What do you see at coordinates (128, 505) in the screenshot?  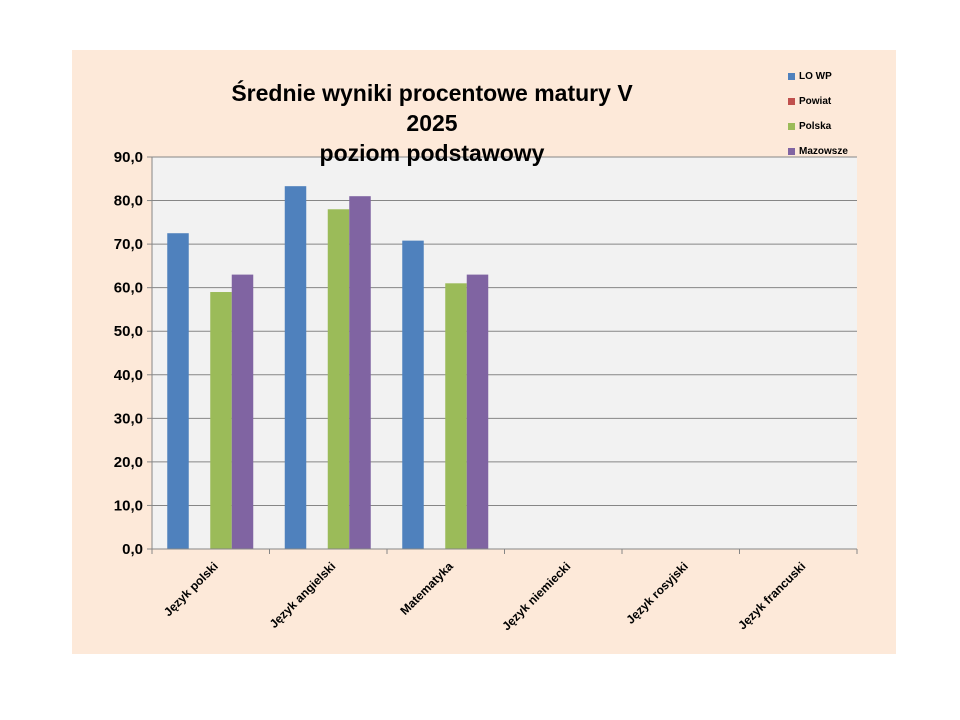 I see `y-tick-label: 10,0` at bounding box center [128, 505].